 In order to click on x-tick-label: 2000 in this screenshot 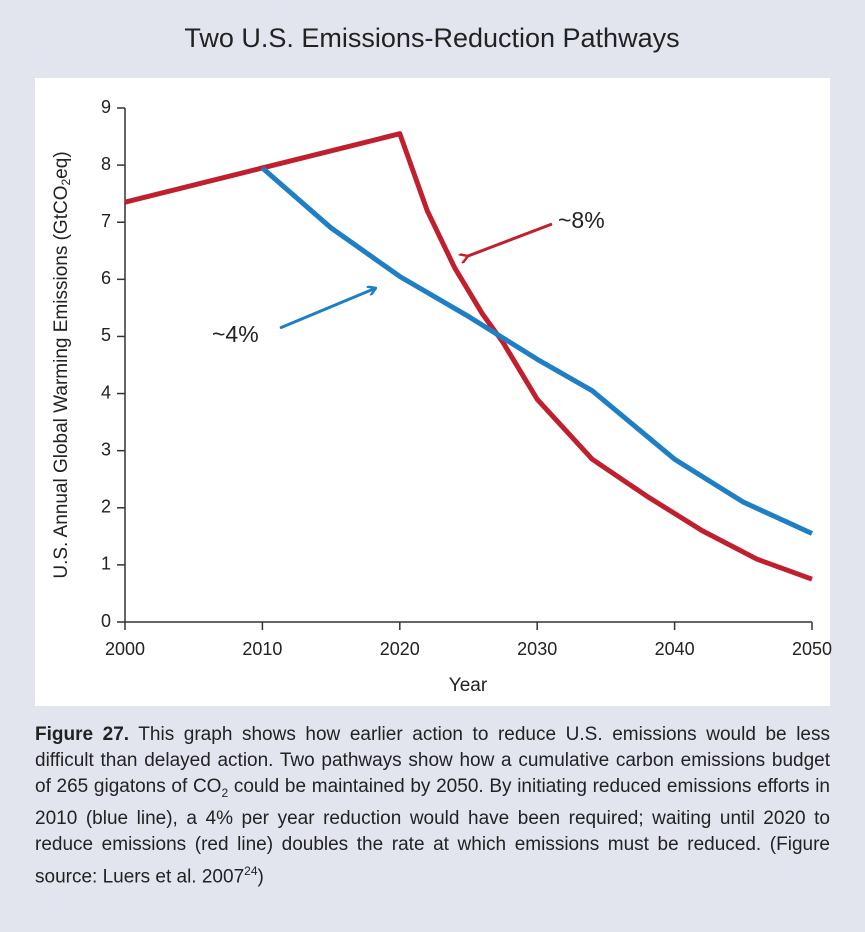, I will do `click(125, 649)`.